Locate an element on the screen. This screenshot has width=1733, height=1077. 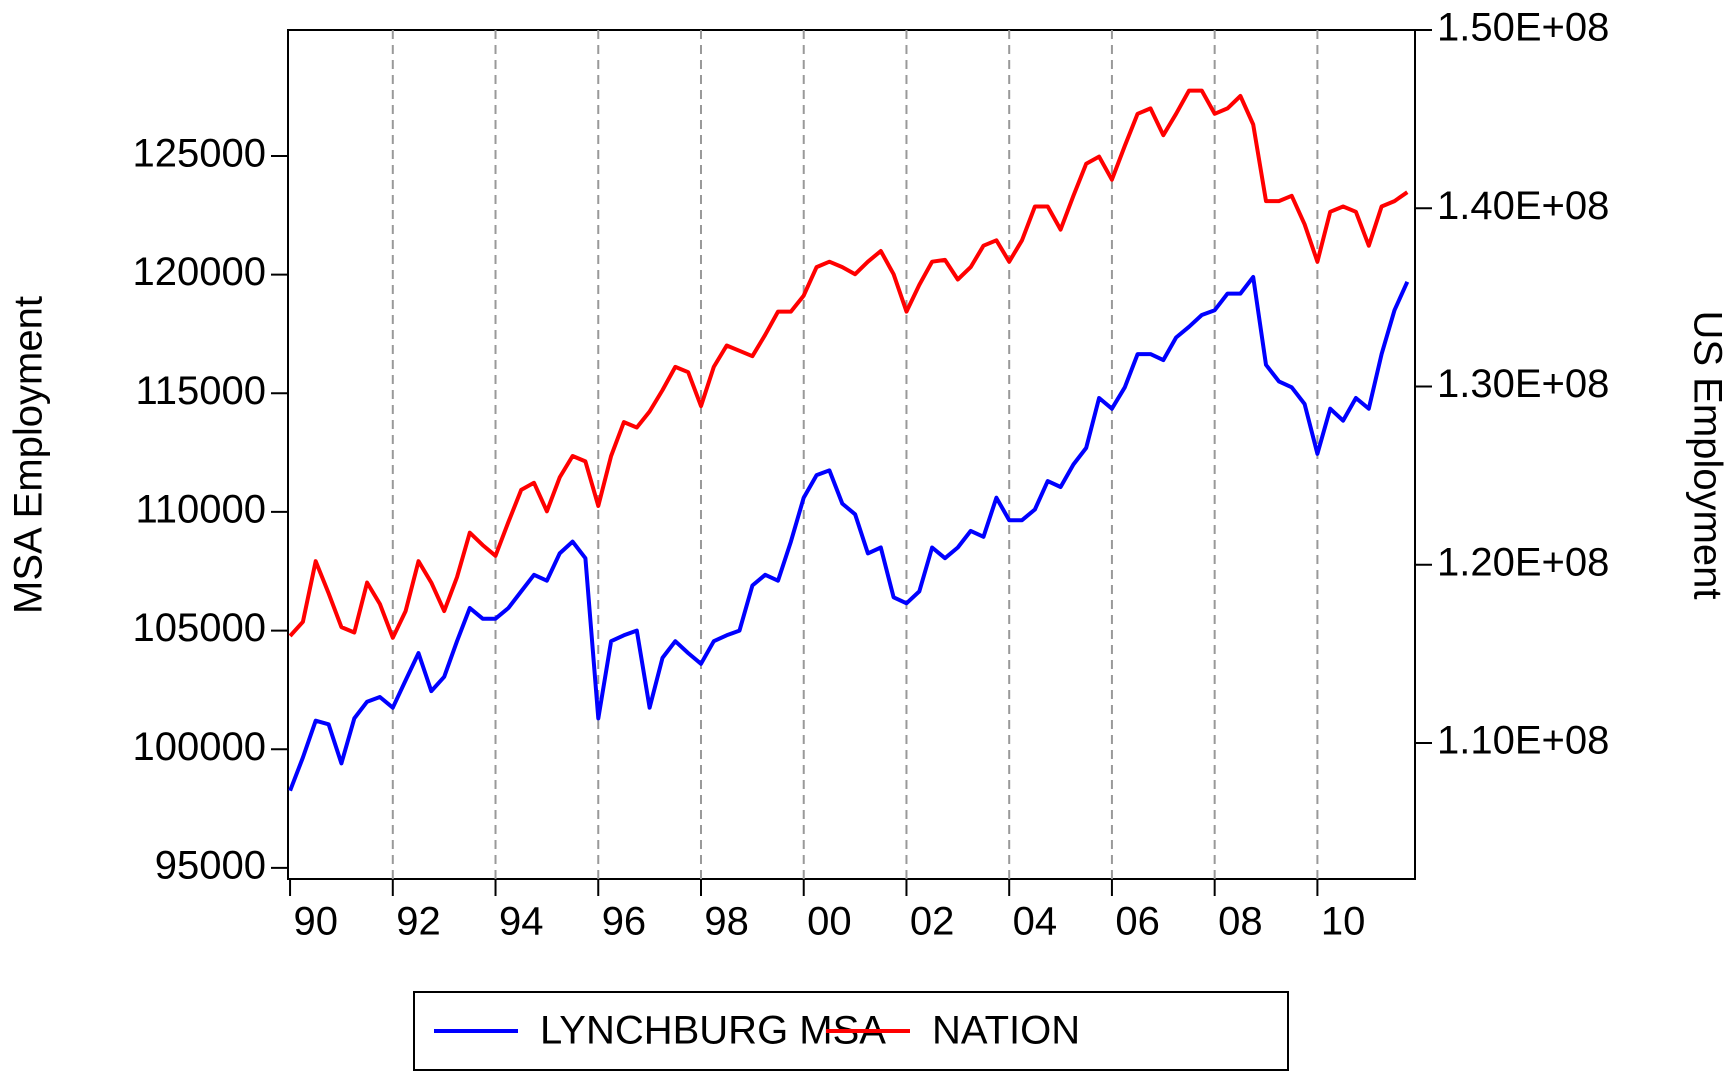
x-tick-label: 08 is located at coordinates (1240, 922).